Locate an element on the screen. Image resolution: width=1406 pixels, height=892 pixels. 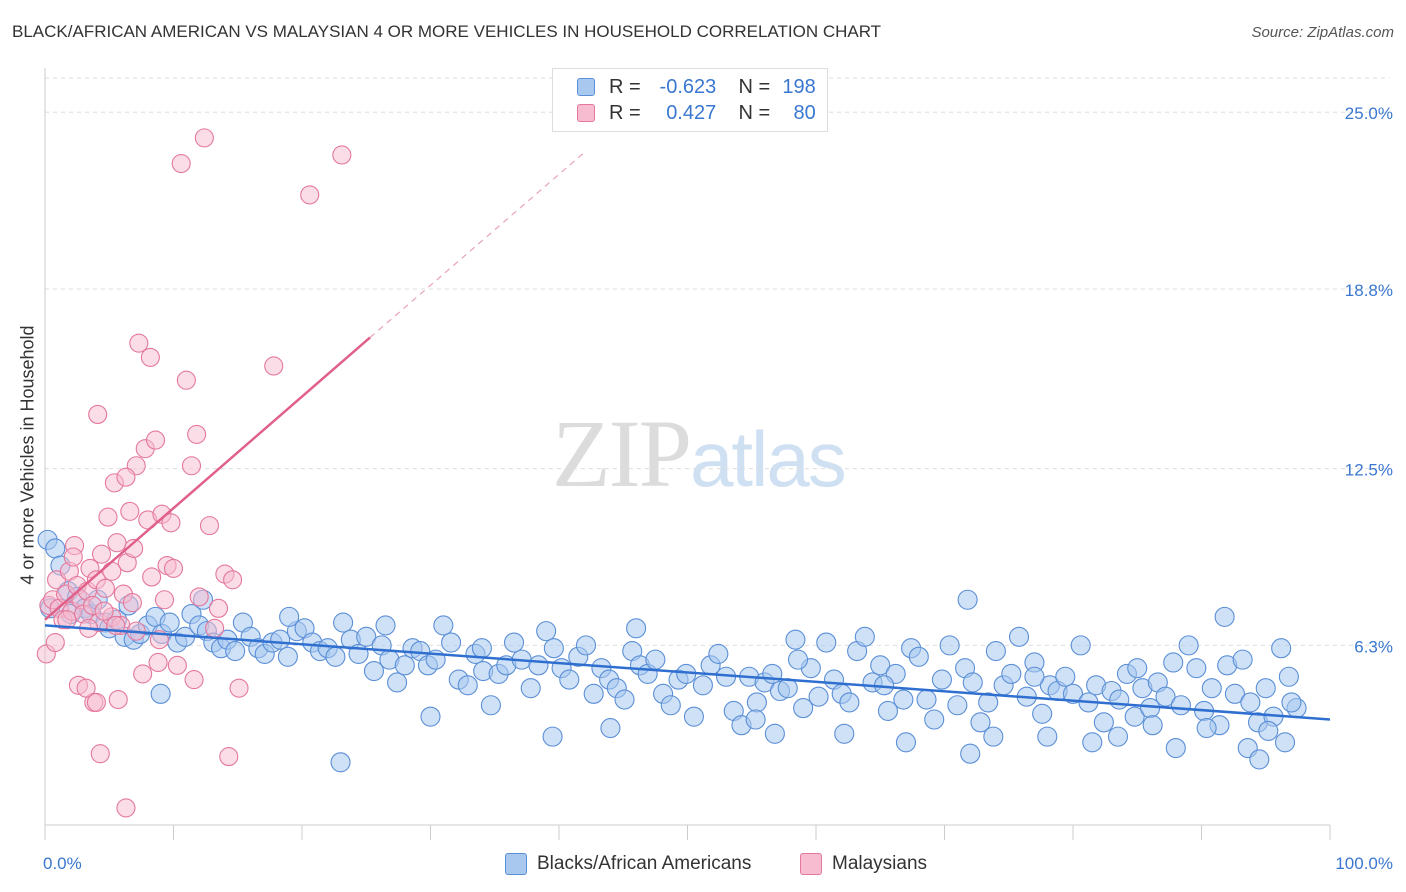
legend-r-label: R = is located at coordinates (625, 86).